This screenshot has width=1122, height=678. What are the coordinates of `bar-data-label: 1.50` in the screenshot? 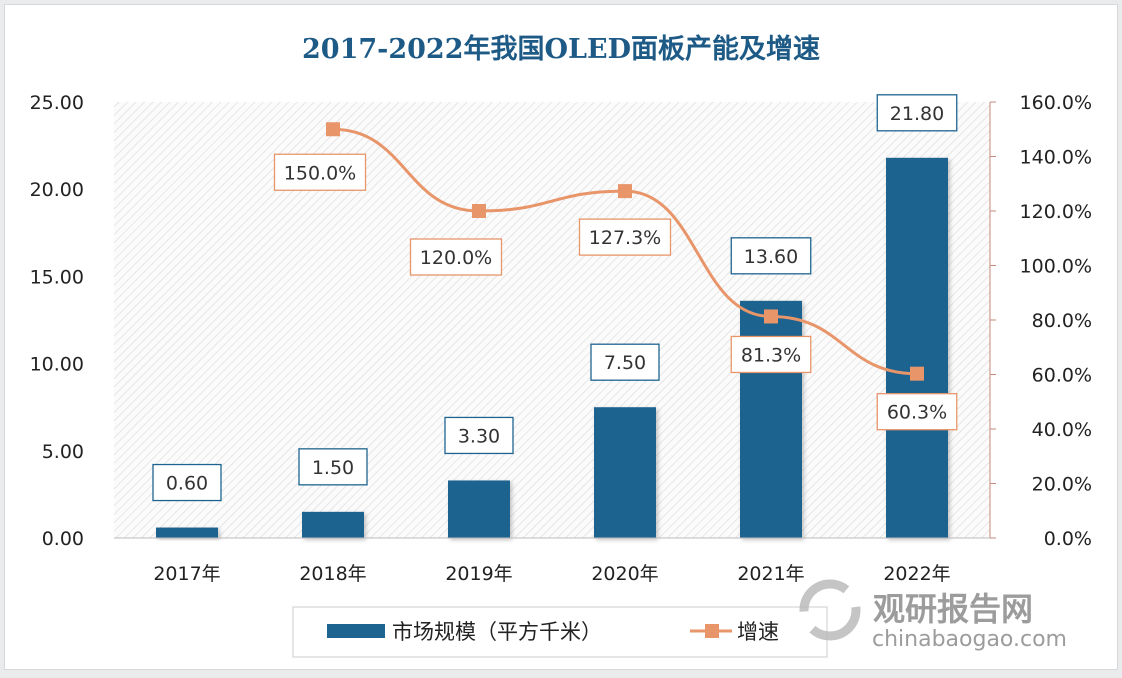 It's located at (333, 468).